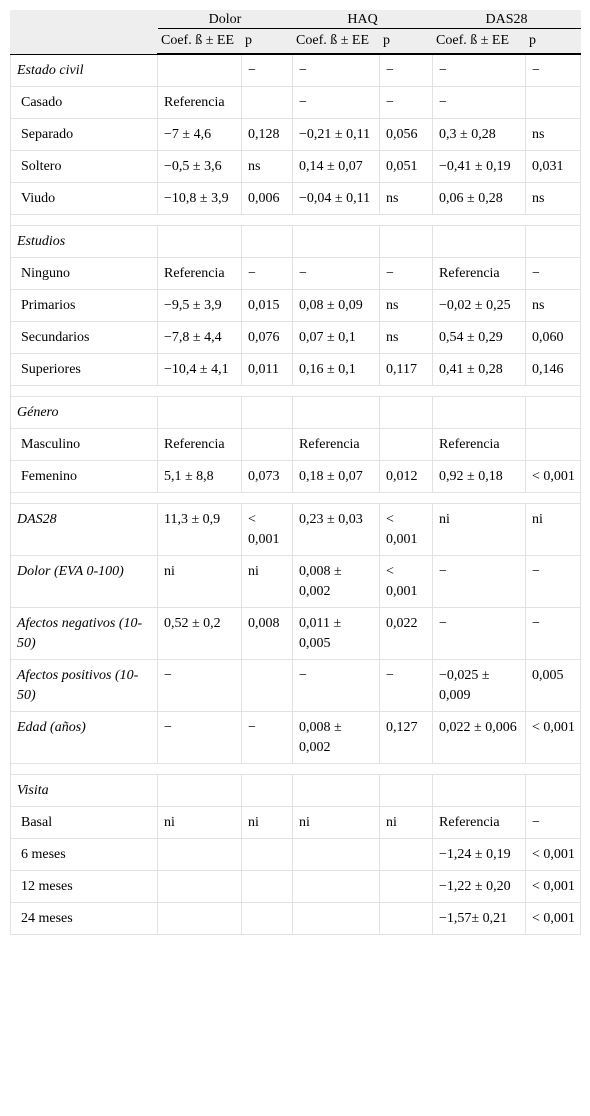 The width and height of the screenshot is (590, 1116). What do you see at coordinates (84, 134) in the screenshot?
I see `row-label: Separado` at bounding box center [84, 134].